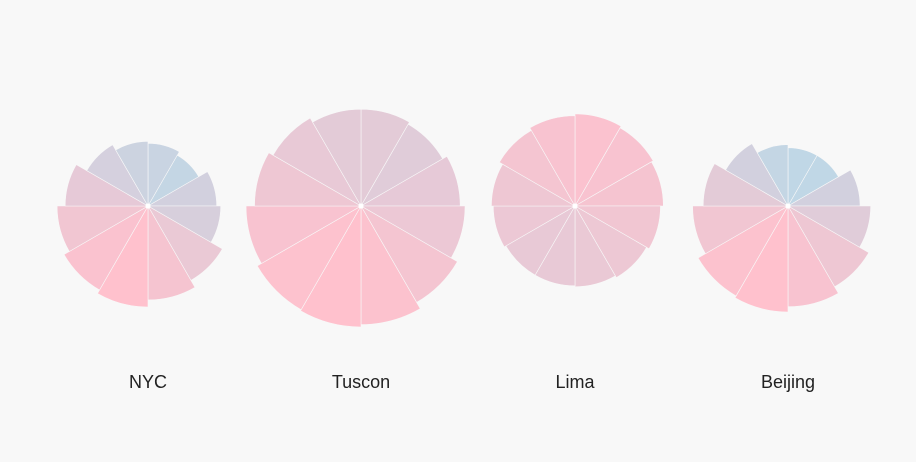  I want to click on lima-polar-chart: Lima, so click(577, 252).